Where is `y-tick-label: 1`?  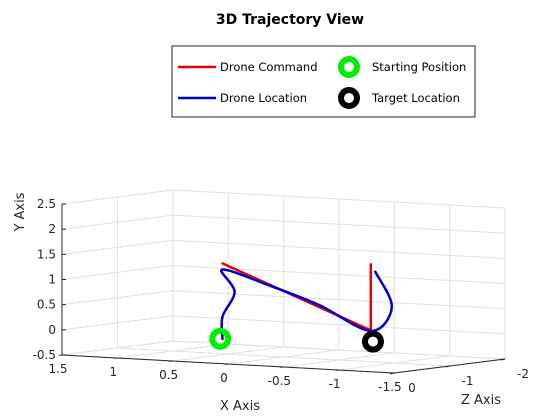
y-tick-label: 1 is located at coordinates (52, 280).